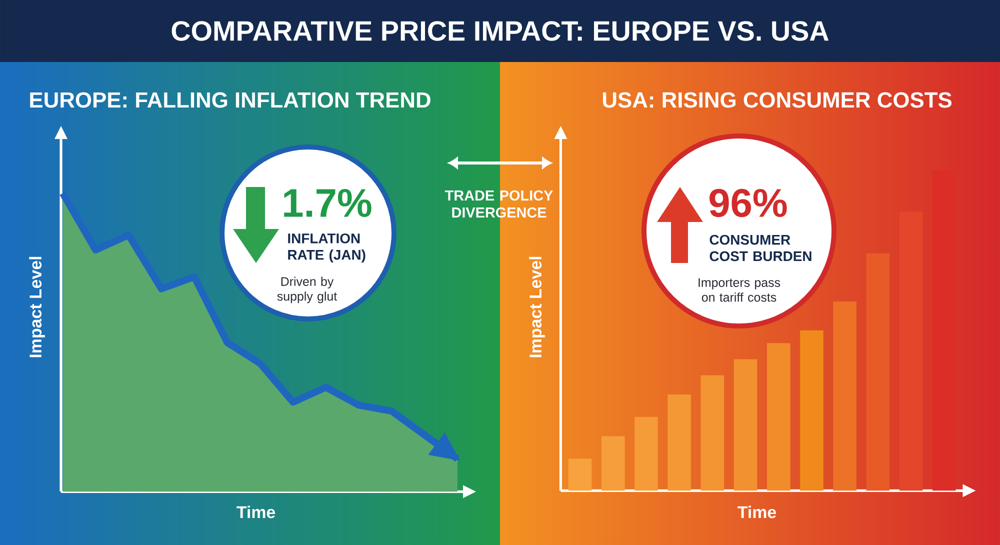 The height and width of the screenshot is (545, 1000). What do you see at coordinates (739, 290) in the screenshot?
I see `annotation: Importers pass on tariff costs` at bounding box center [739, 290].